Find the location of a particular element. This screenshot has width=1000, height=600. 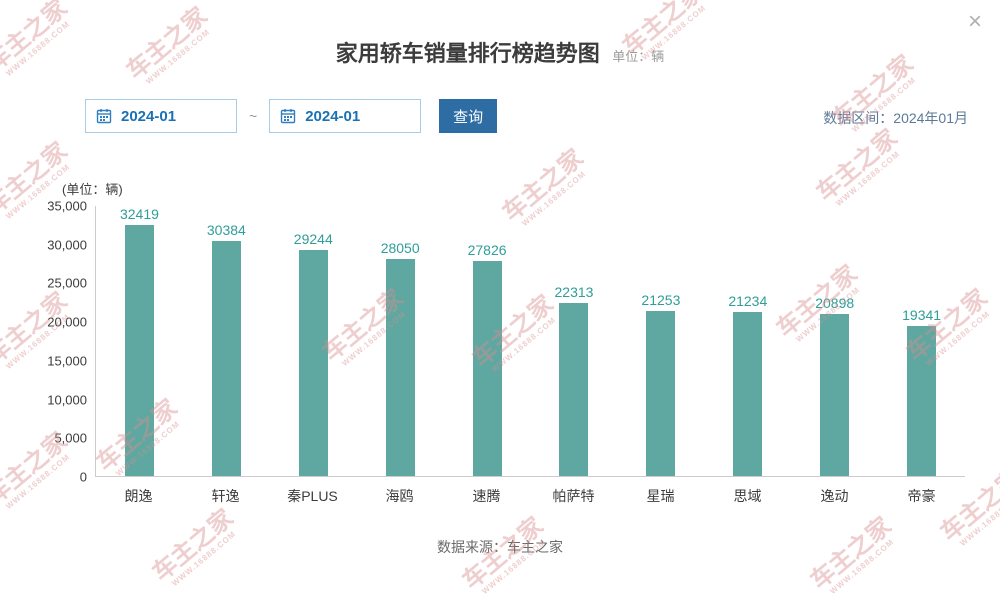

bar-column: 21234 is located at coordinates (747, 341).